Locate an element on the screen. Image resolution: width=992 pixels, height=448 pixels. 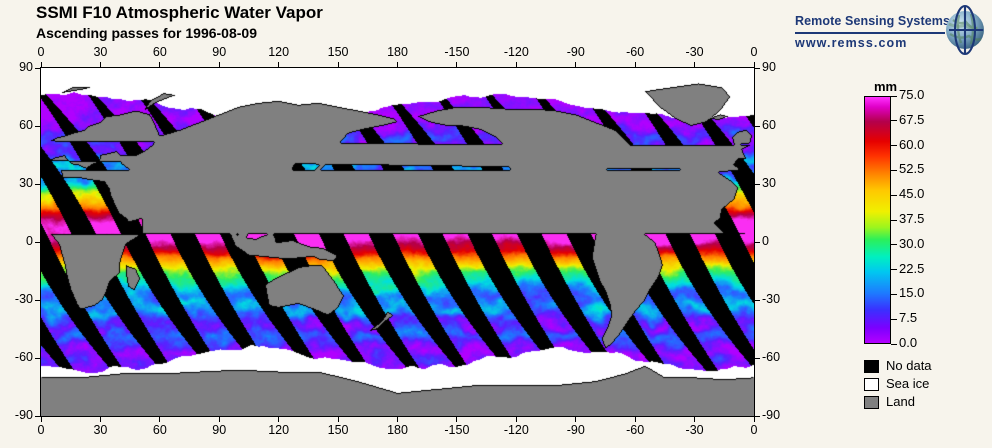
x-tick-label-bottom--150: -150 is located at coordinates (457, 430).